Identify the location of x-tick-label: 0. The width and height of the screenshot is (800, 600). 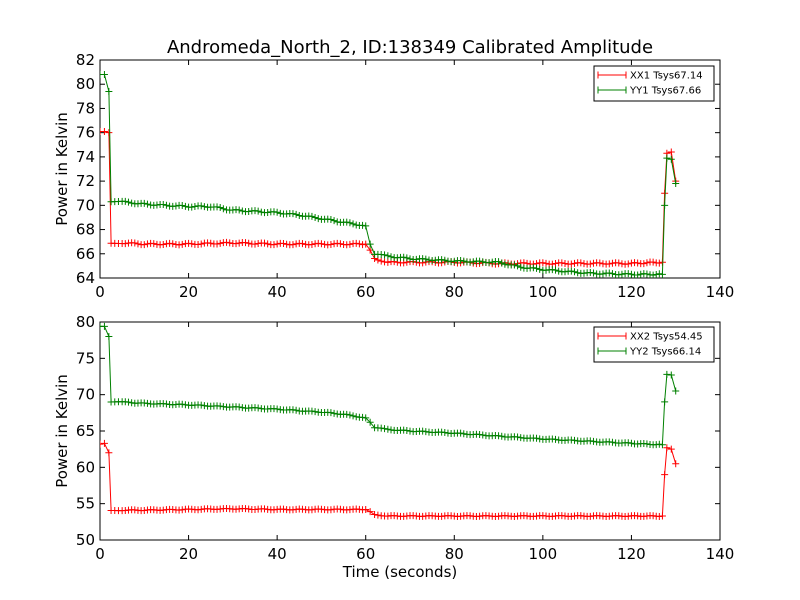
(100, 292).